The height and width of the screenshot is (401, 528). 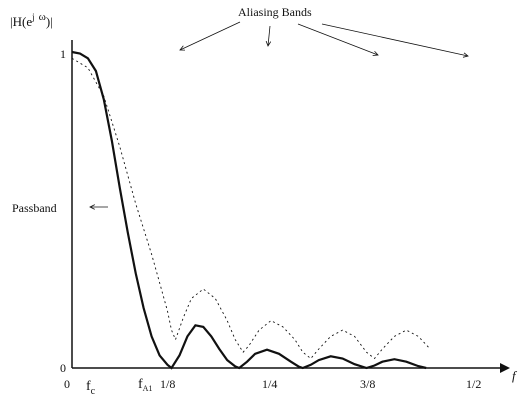 What do you see at coordinates (515, 375) in the screenshot?
I see `x-axis-label: f` at bounding box center [515, 375].